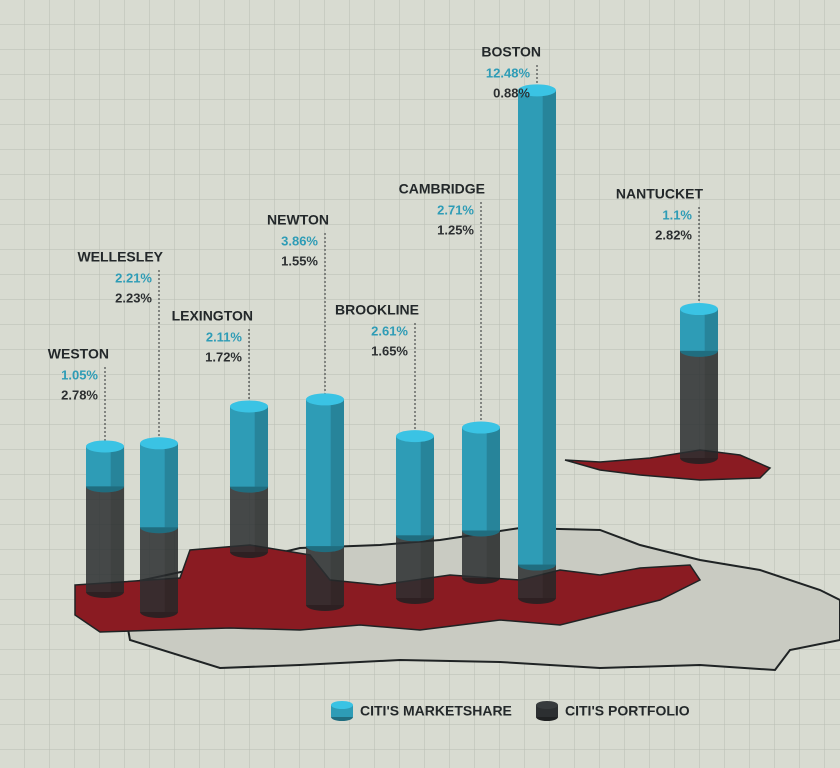 The image size is (840, 768). I want to click on cylinder: WELLESLEY 2.21% 2.23%, so click(127, 433).